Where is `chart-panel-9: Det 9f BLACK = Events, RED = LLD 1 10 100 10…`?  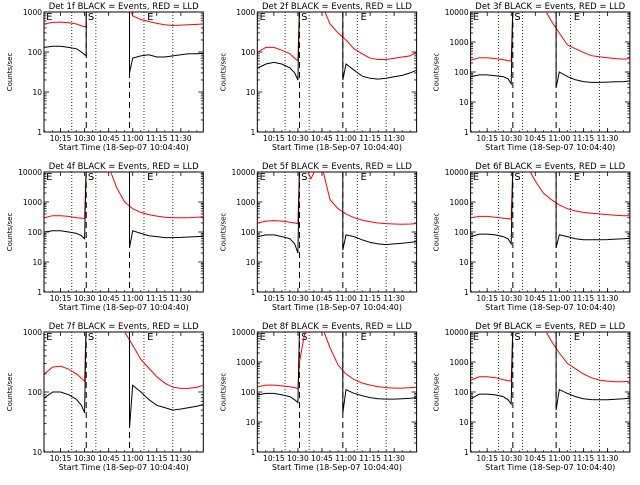 chart-panel-9: Det 9f BLACK = Events, RED = LLD 1 10 100 10… is located at coordinates (532, 397).